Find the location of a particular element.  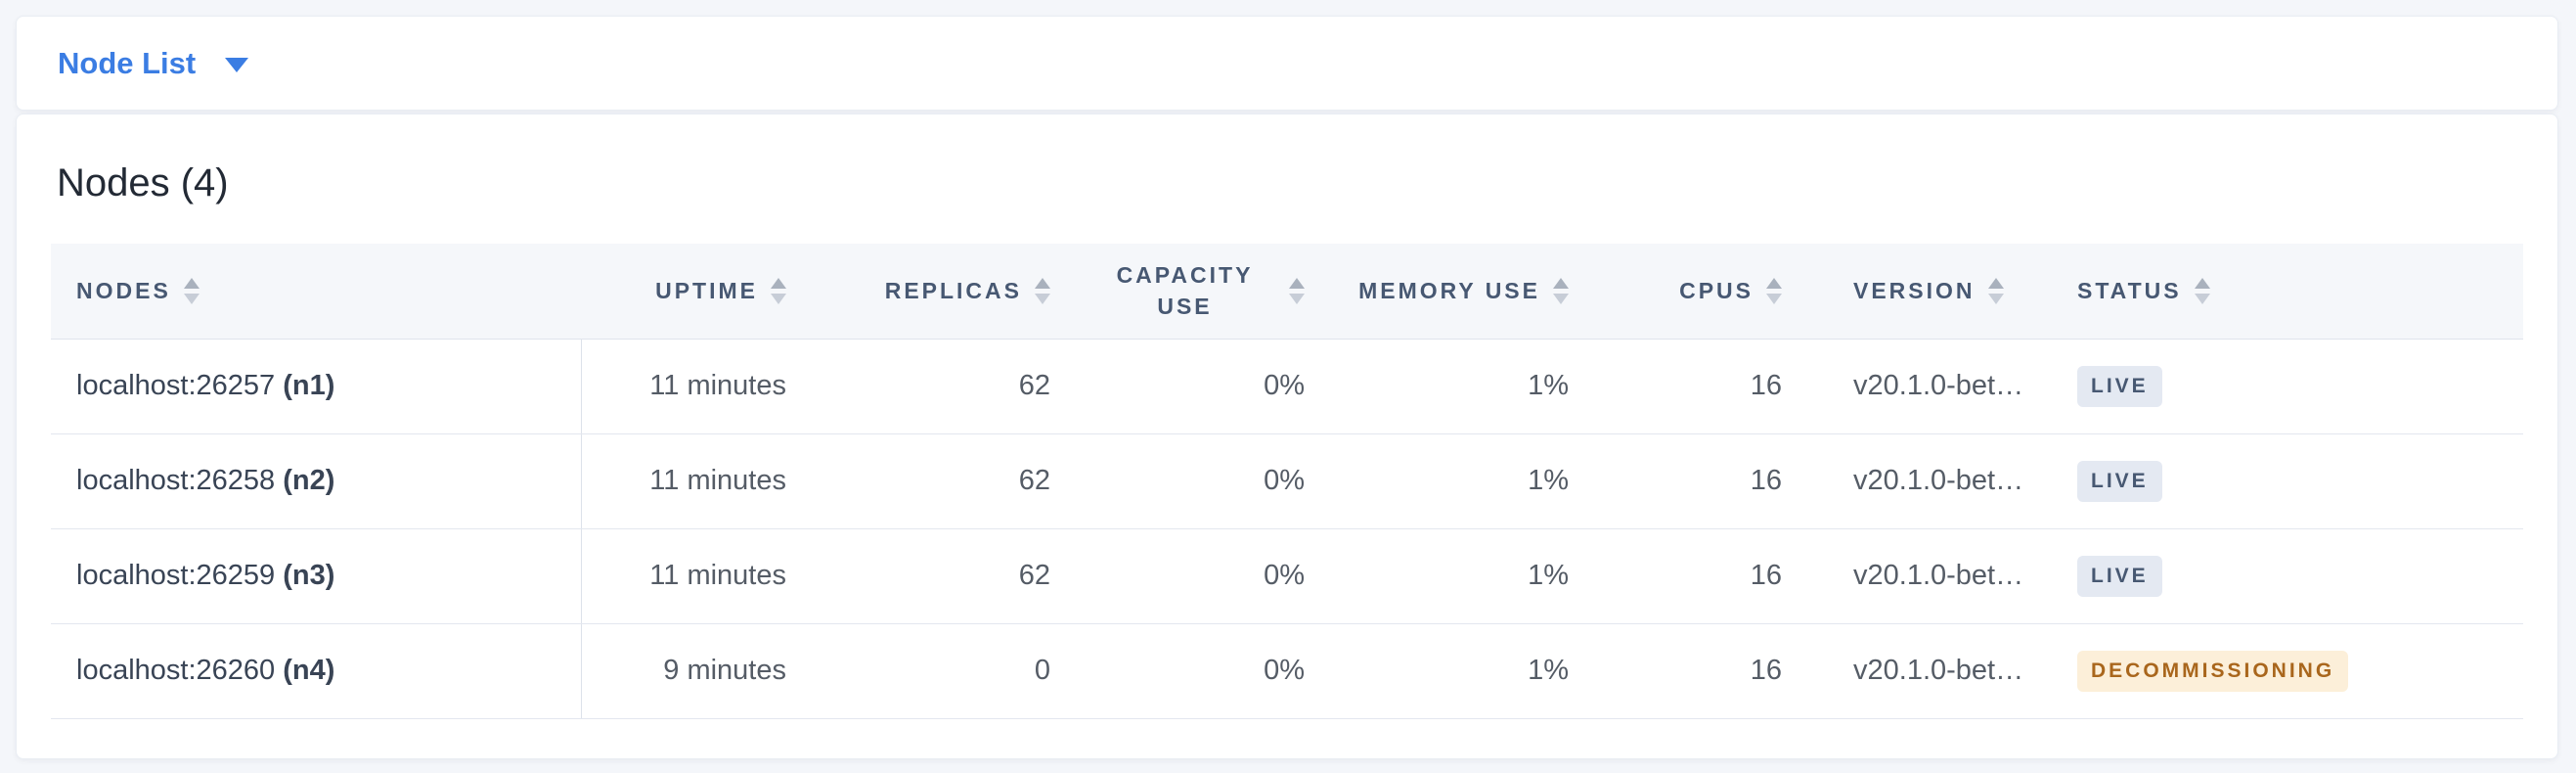

cell-node-address: localhost:26259 (n3) is located at coordinates (316, 576).